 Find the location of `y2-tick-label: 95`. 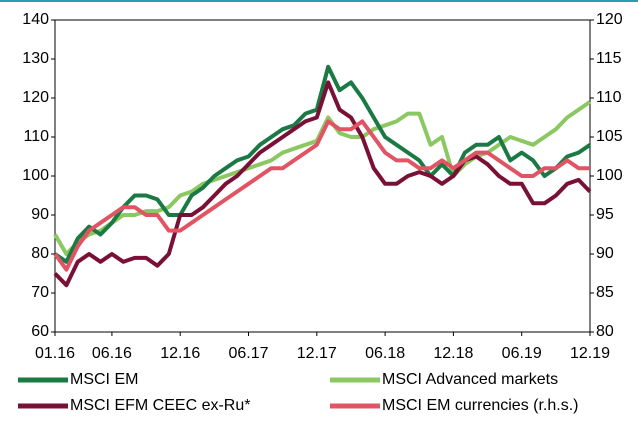

y2-tick-label: 95 is located at coordinates (605, 214).